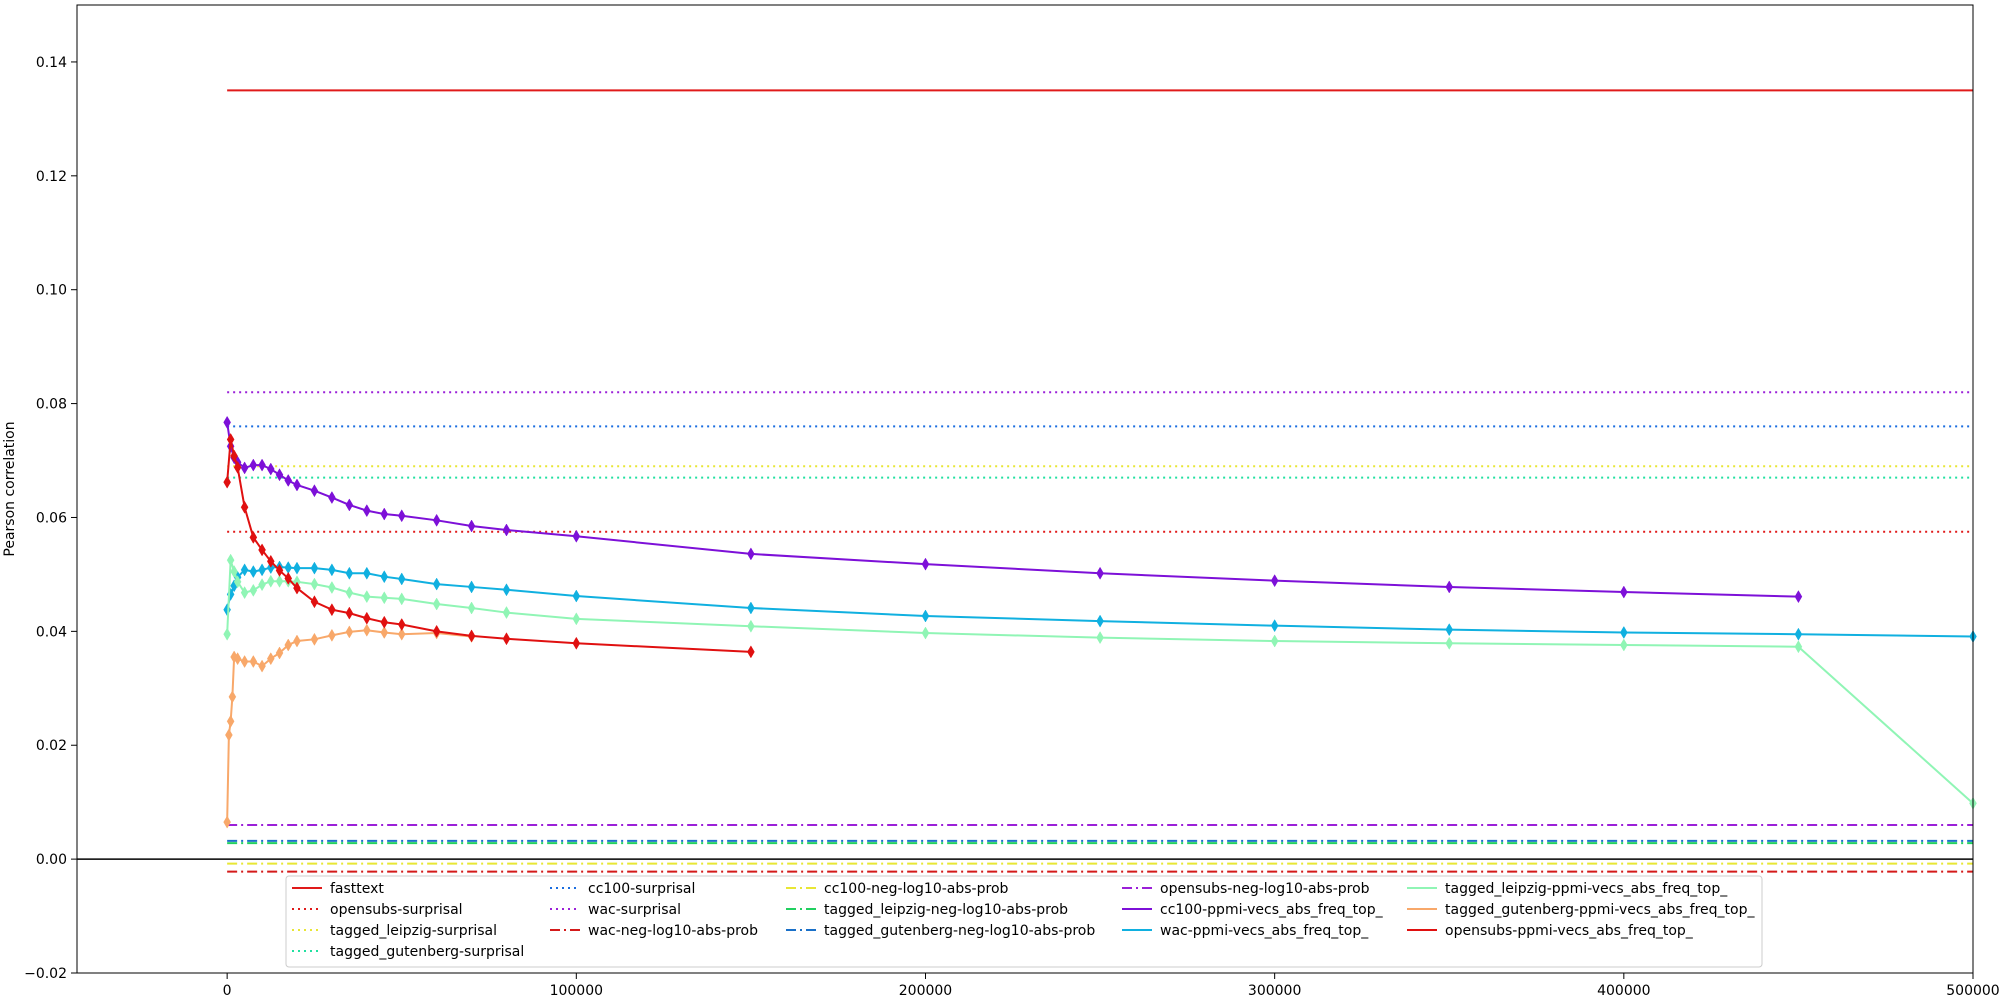 Image resolution: width=2000 pixels, height=1000 pixels. I want to click on x-tick-label: 0, so click(227, 991).